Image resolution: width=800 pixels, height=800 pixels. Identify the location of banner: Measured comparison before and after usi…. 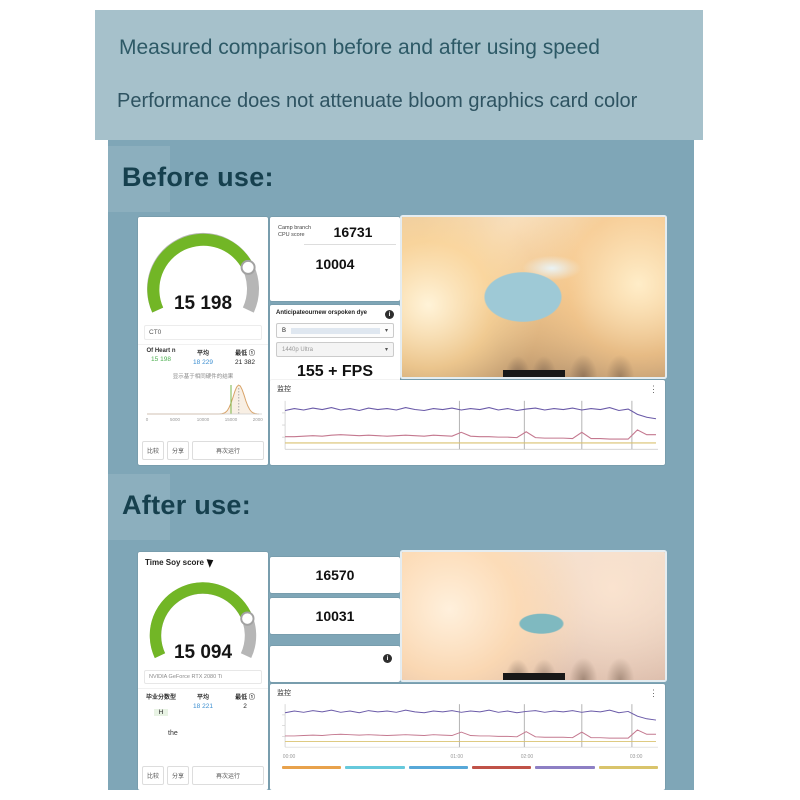
(399, 75).